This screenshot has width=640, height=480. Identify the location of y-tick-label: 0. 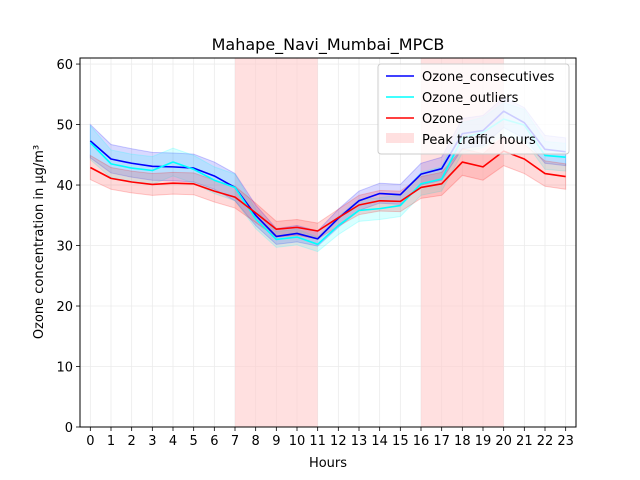
(69, 428).